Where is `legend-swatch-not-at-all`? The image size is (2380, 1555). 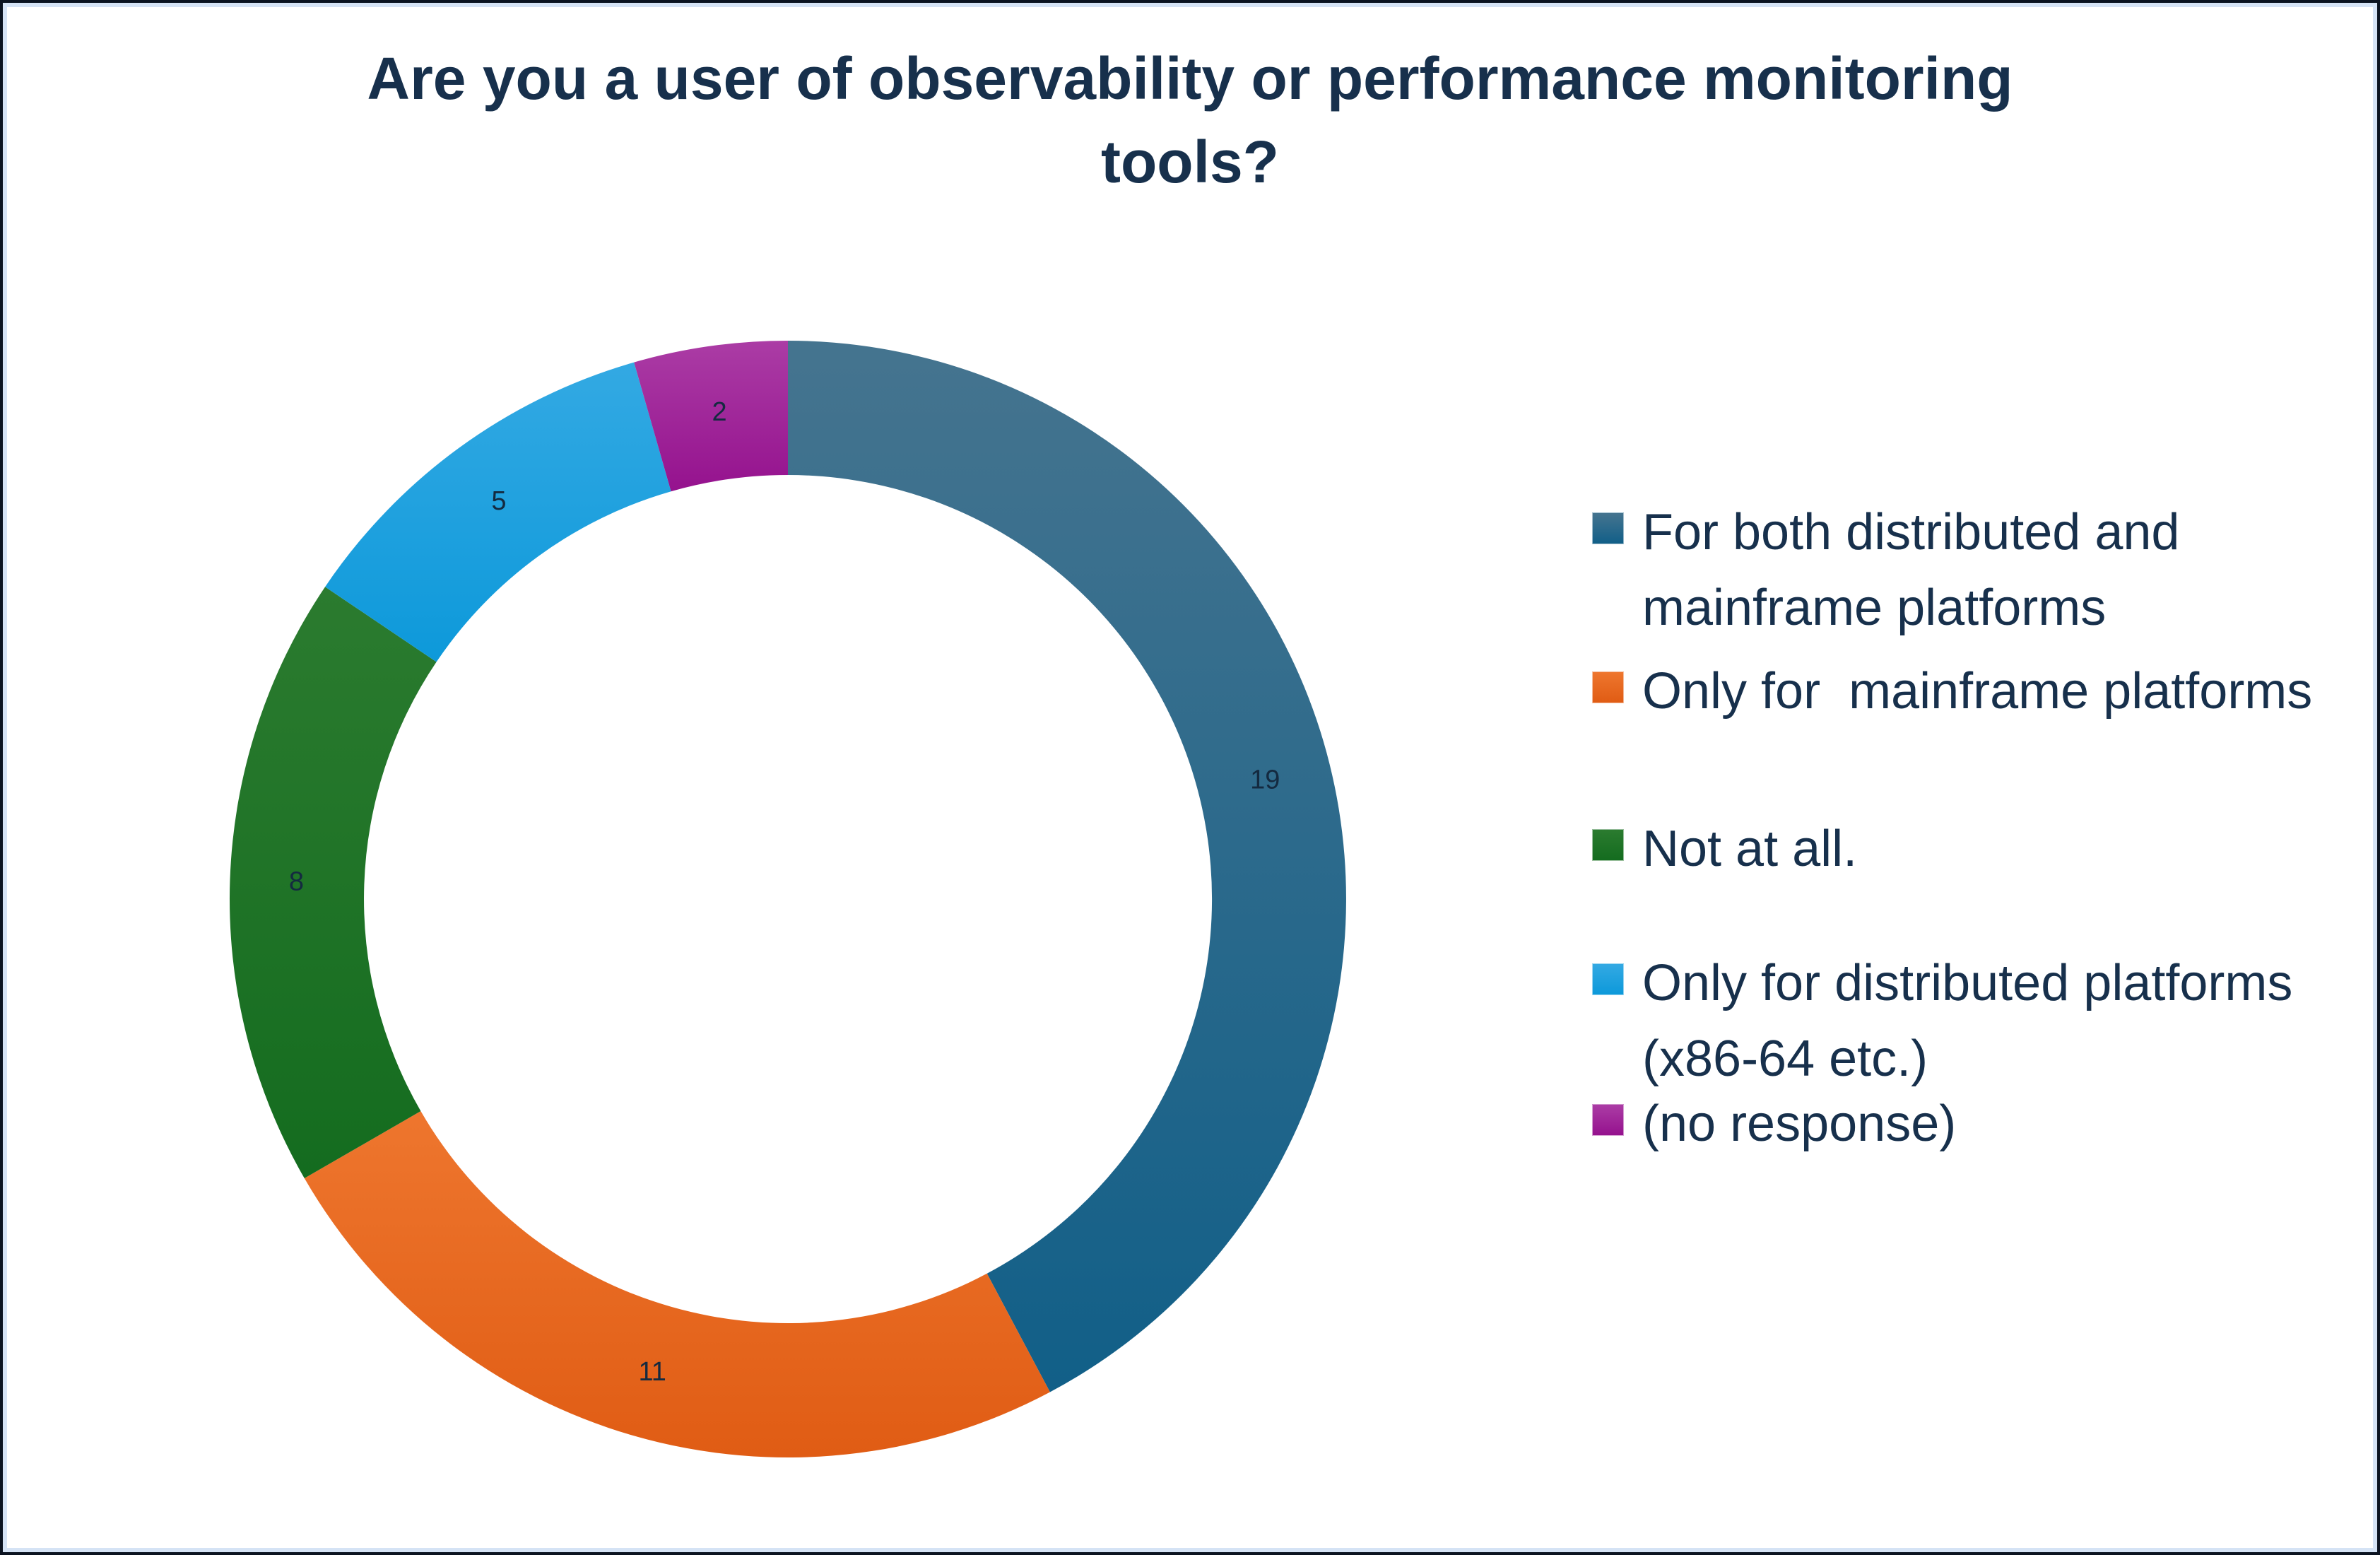 legend-swatch-not-at-all is located at coordinates (1608, 845).